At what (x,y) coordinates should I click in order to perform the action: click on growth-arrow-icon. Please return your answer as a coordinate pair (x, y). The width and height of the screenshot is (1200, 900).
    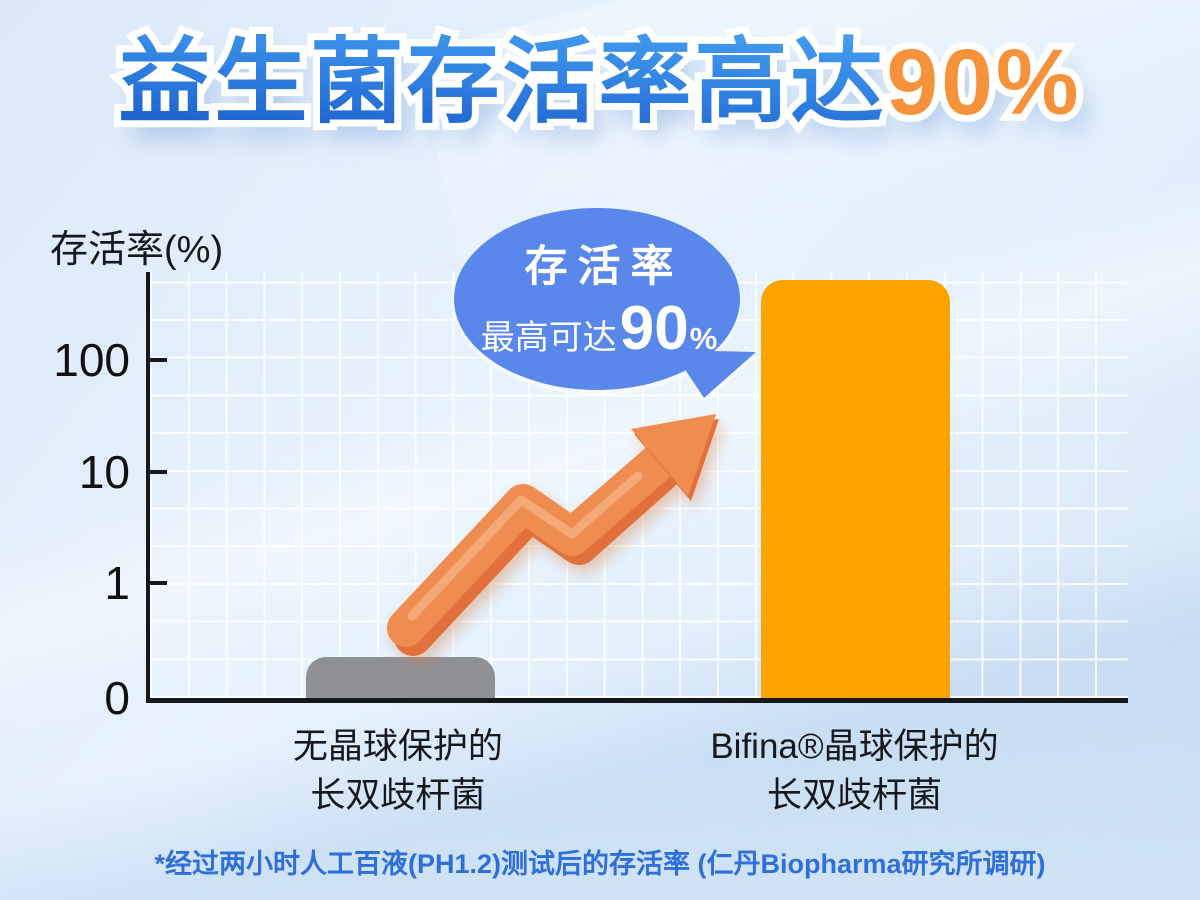
    Looking at the image, I should click on (553, 535).